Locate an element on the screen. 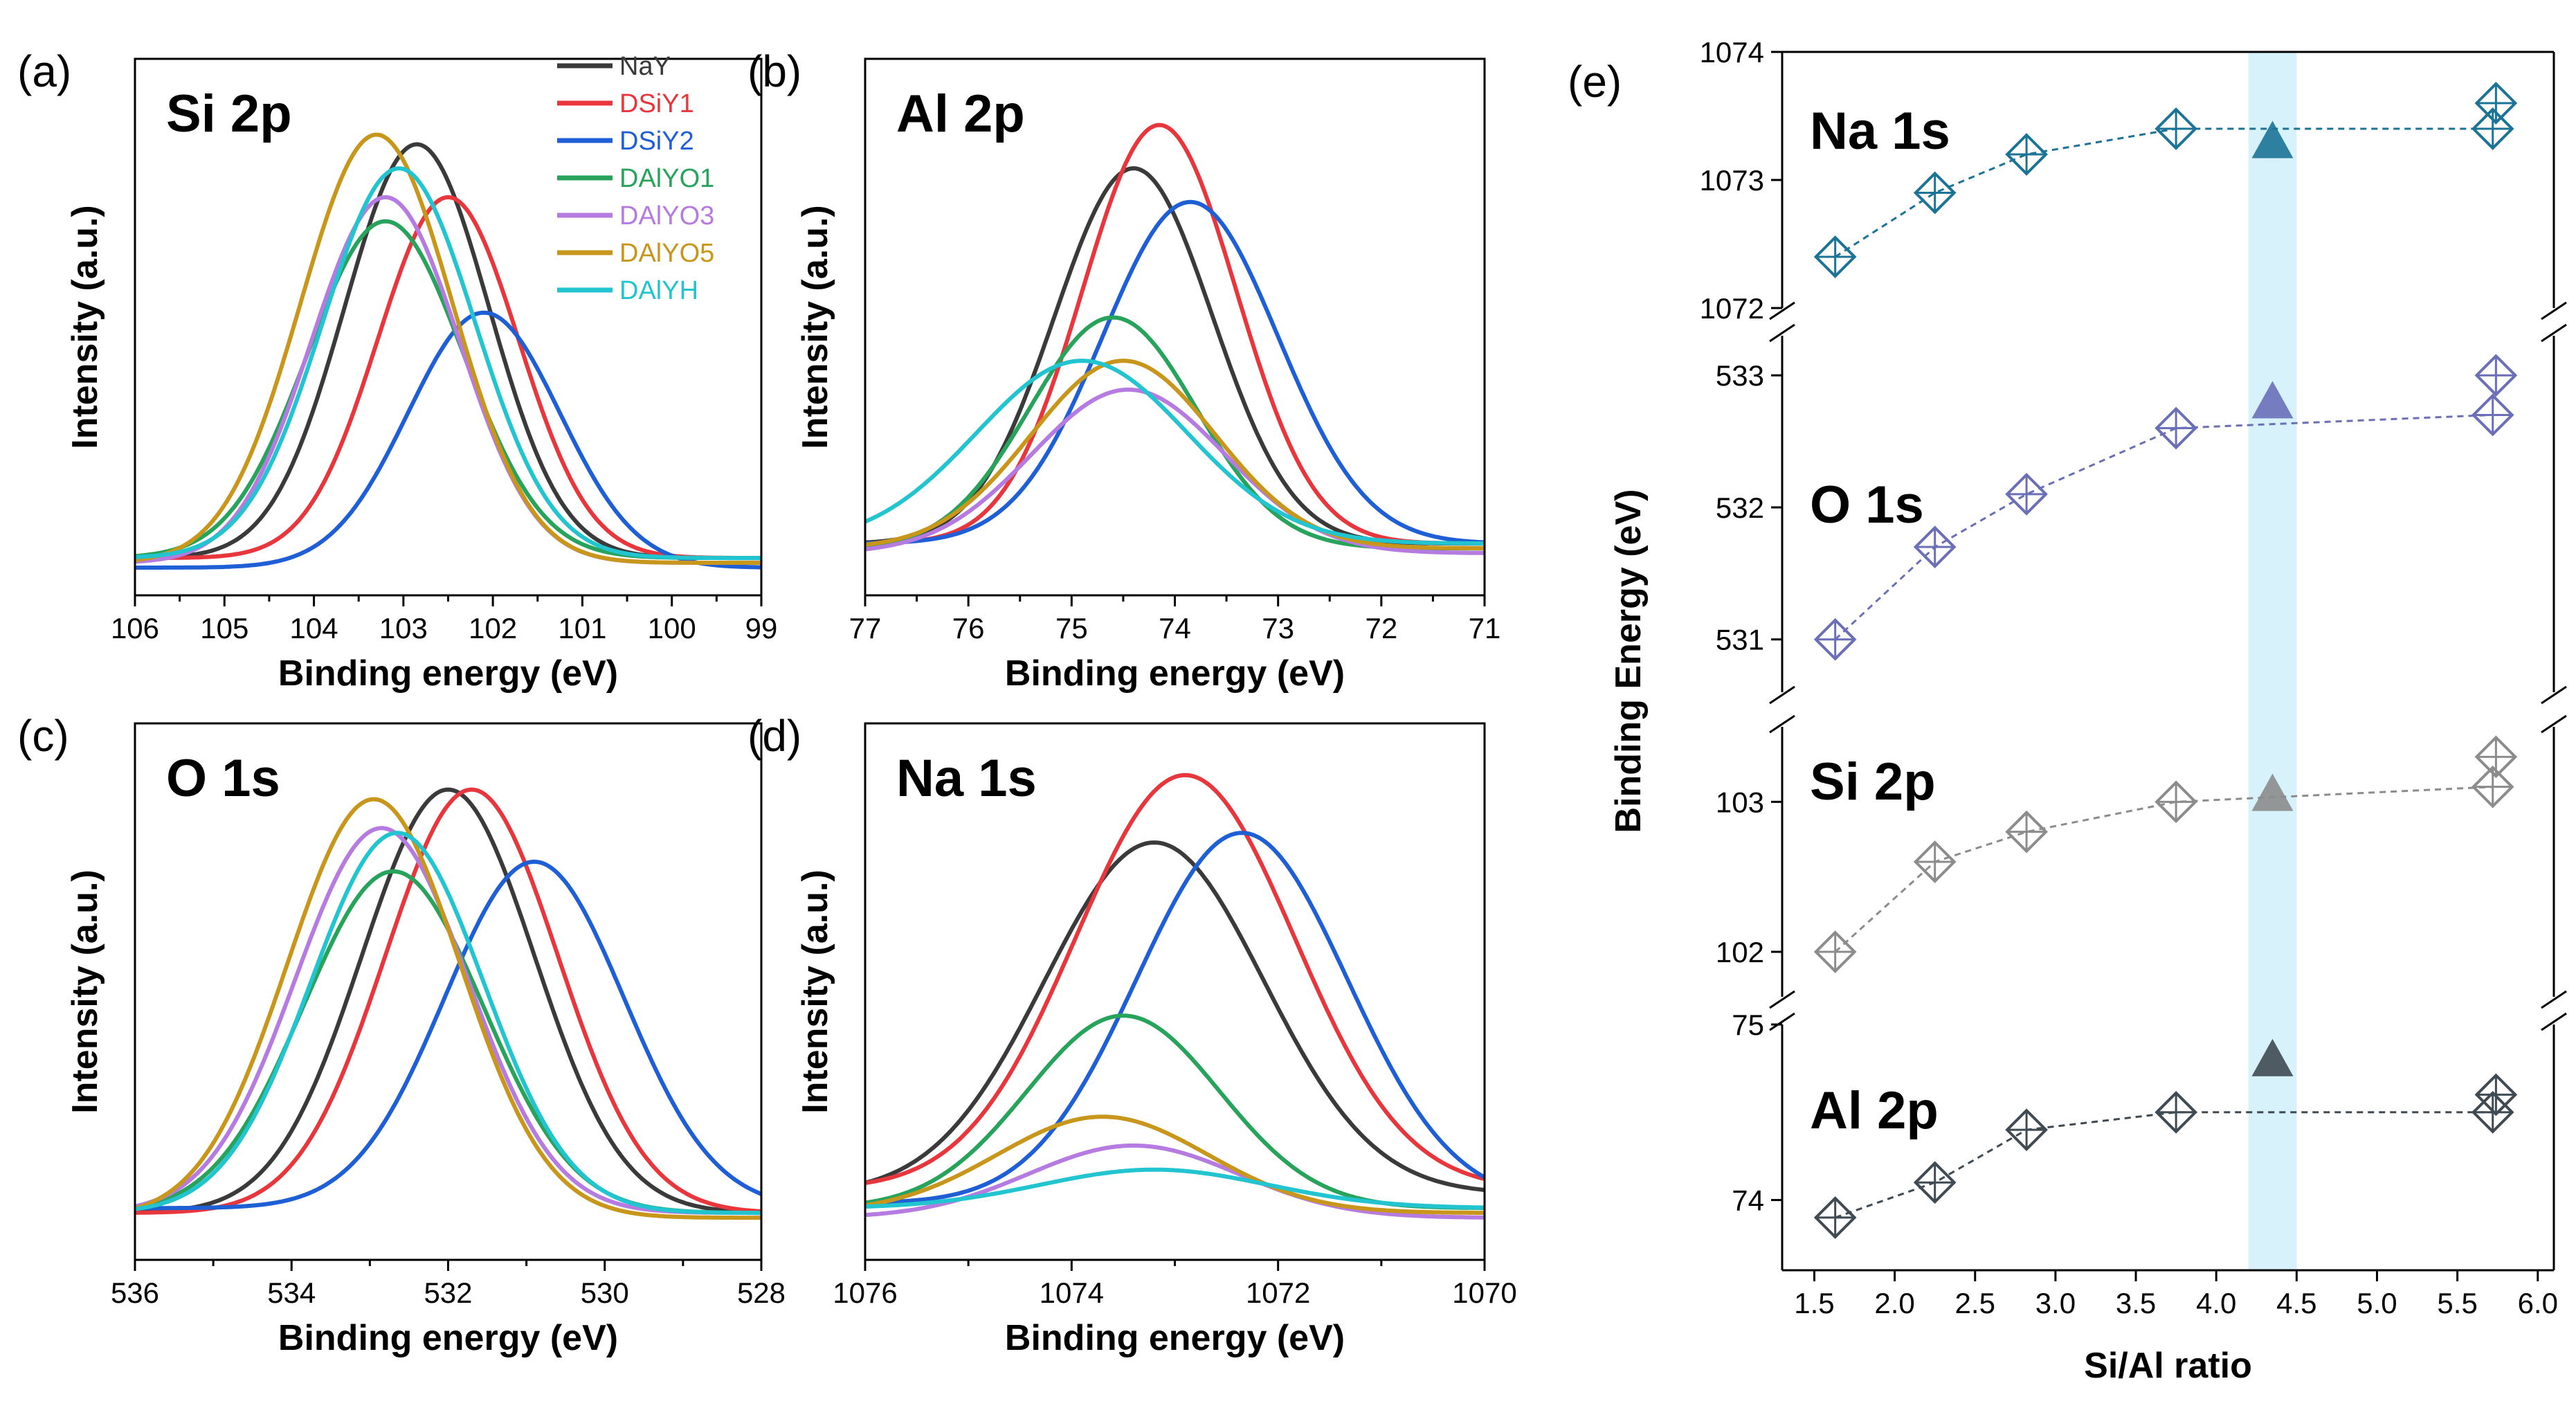 The height and width of the screenshot is (1408, 2576). x-tick-label: 4.0 is located at coordinates (2216, 1303).